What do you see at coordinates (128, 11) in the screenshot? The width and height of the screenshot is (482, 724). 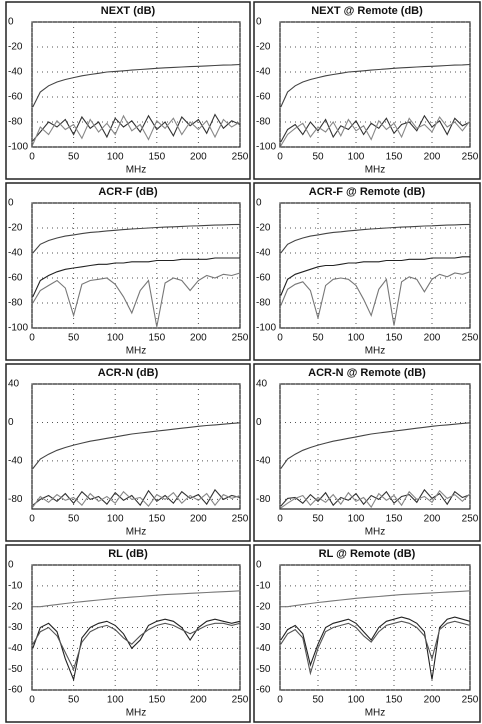 I see `chart-title: NEXT (dB)` at bounding box center [128, 11].